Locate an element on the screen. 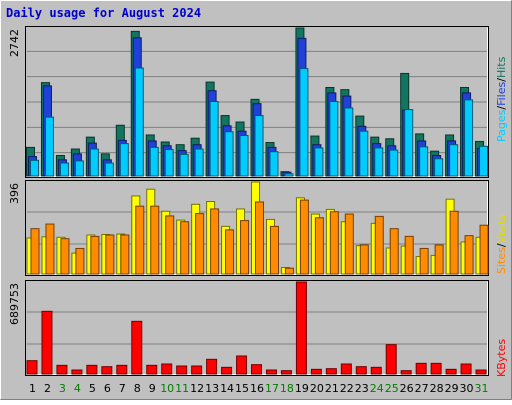 The height and width of the screenshot is (405, 512). legend-entry: KBytes is located at coordinates (501, 358).